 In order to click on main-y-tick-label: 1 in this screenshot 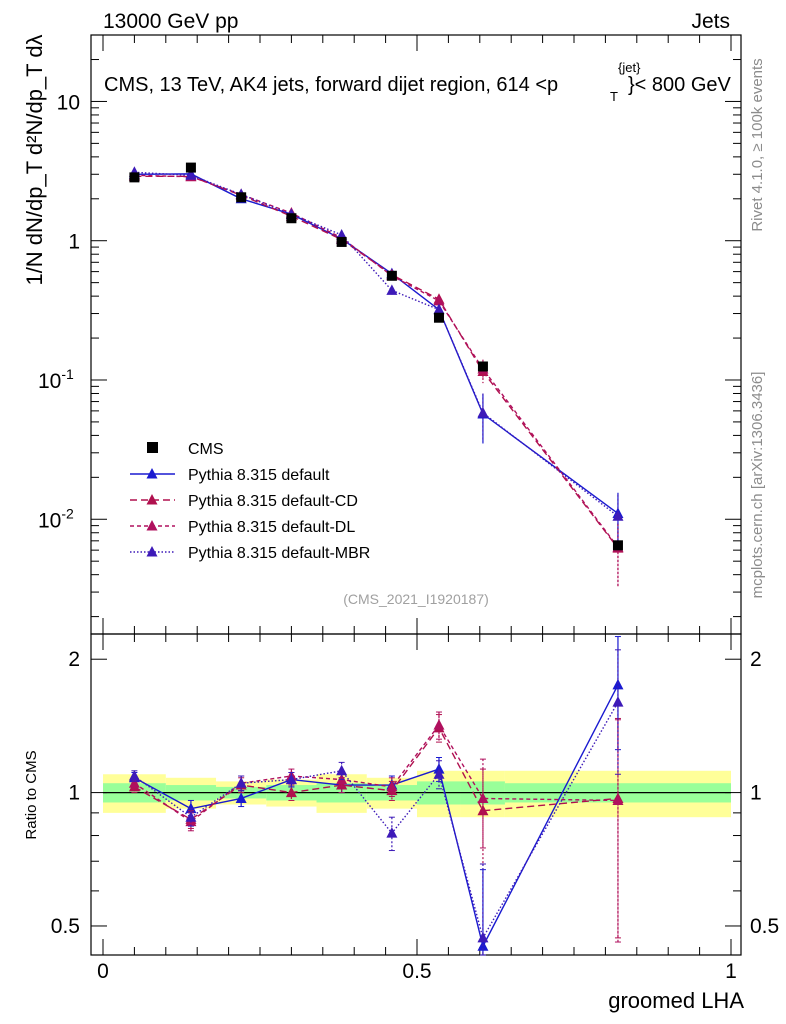, I will do `click(74, 242)`.